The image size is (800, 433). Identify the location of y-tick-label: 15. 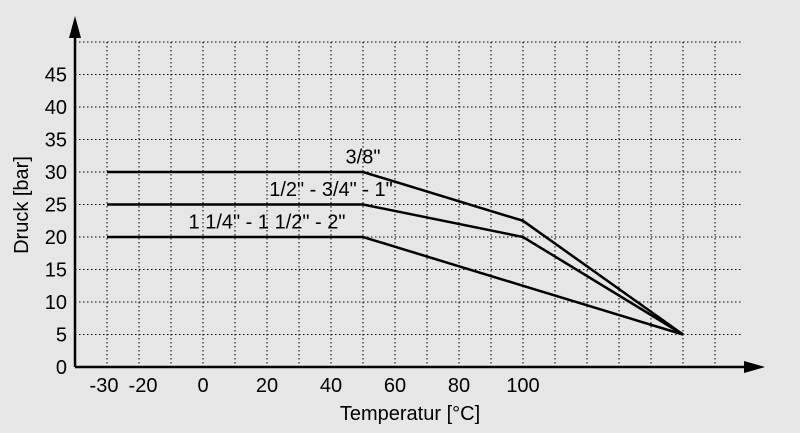
(56, 271).